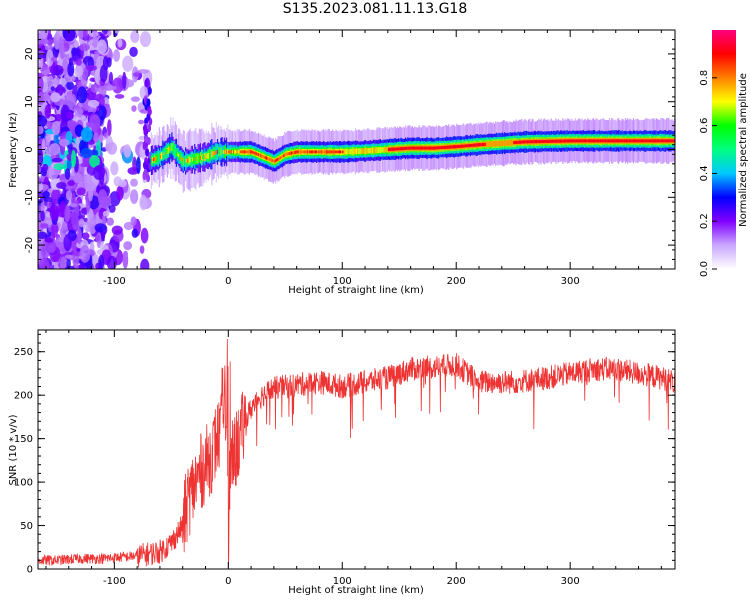  What do you see at coordinates (704, 221) in the screenshot?
I see `colorbar-tick-label: 0.2` at bounding box center [704, 221].